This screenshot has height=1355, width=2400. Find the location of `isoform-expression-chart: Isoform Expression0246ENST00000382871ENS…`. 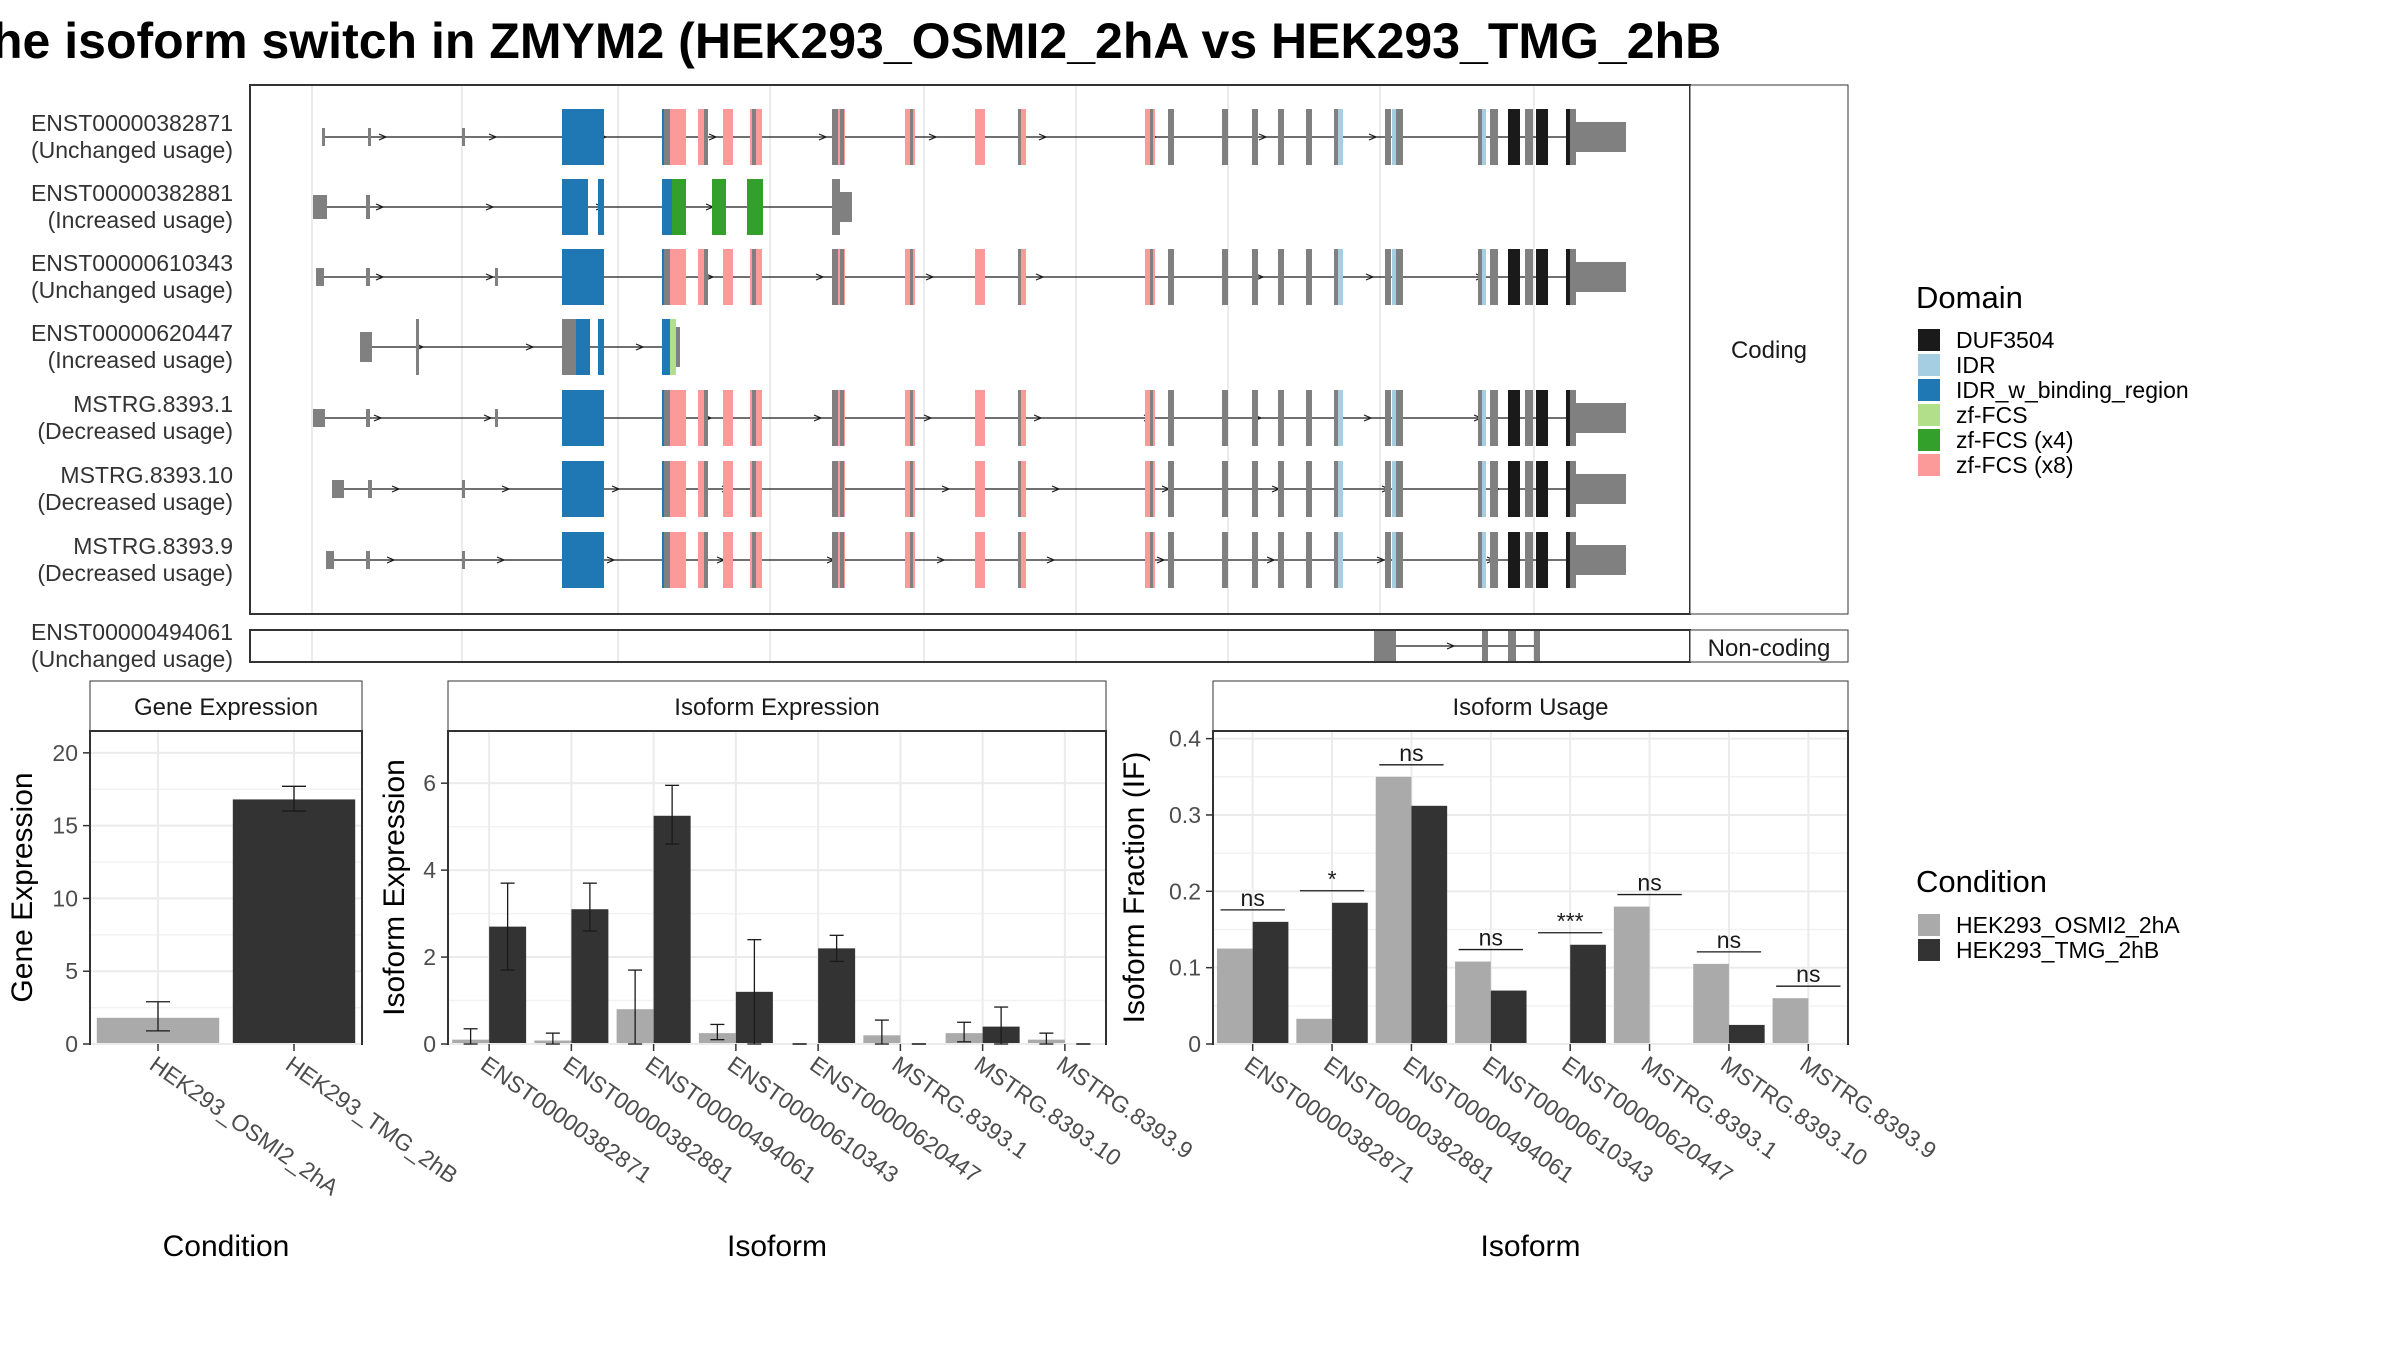

isoform-expression-chart: Isoform Expression0246ENST00000382871ENS… is located at coordinates (788, 971).